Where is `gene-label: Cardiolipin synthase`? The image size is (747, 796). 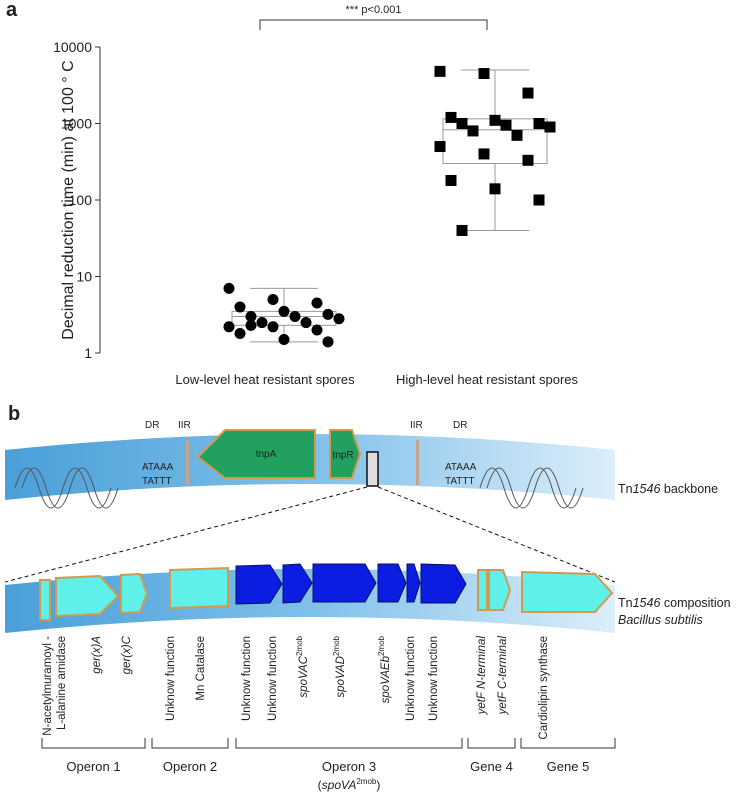 gene-label: Cardiolipin synthase is located at coordinates (544, 688).